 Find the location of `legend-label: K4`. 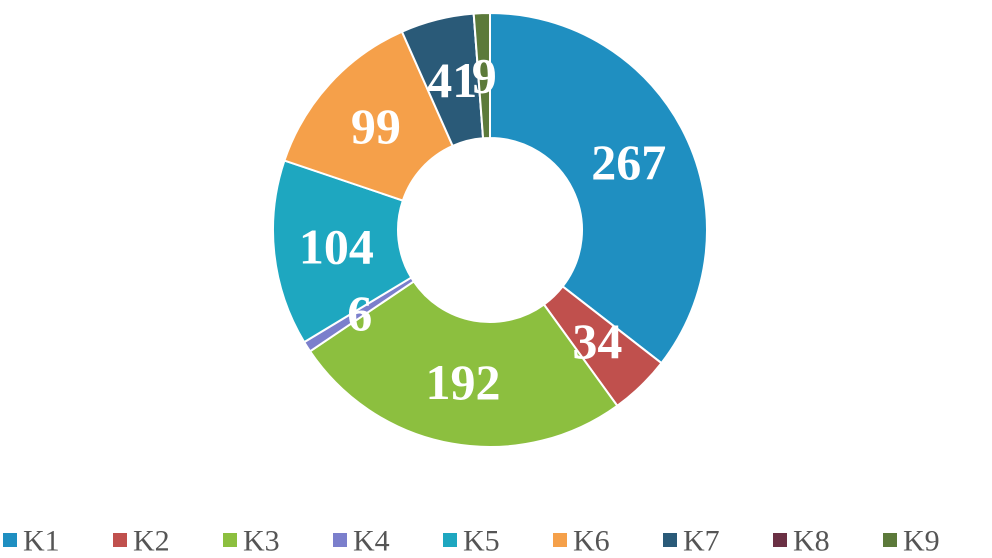

legend-label: K4 is located at coordinates (371, 541).